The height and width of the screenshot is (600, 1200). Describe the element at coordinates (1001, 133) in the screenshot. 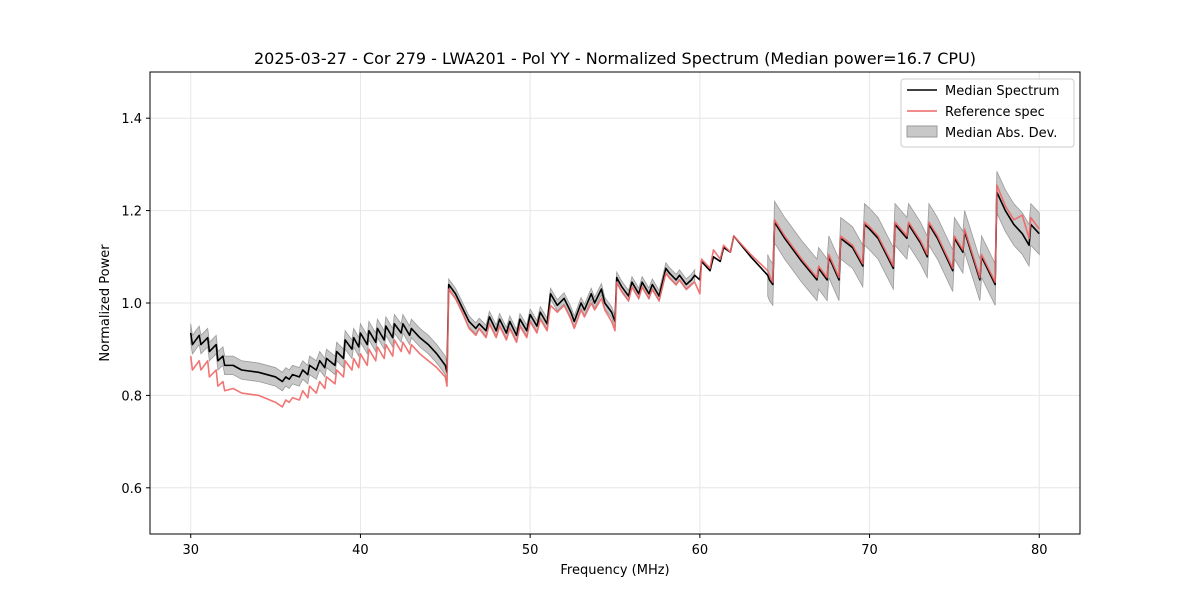

I see `legend-mad-label: Median Abs. Dev.` at that location.